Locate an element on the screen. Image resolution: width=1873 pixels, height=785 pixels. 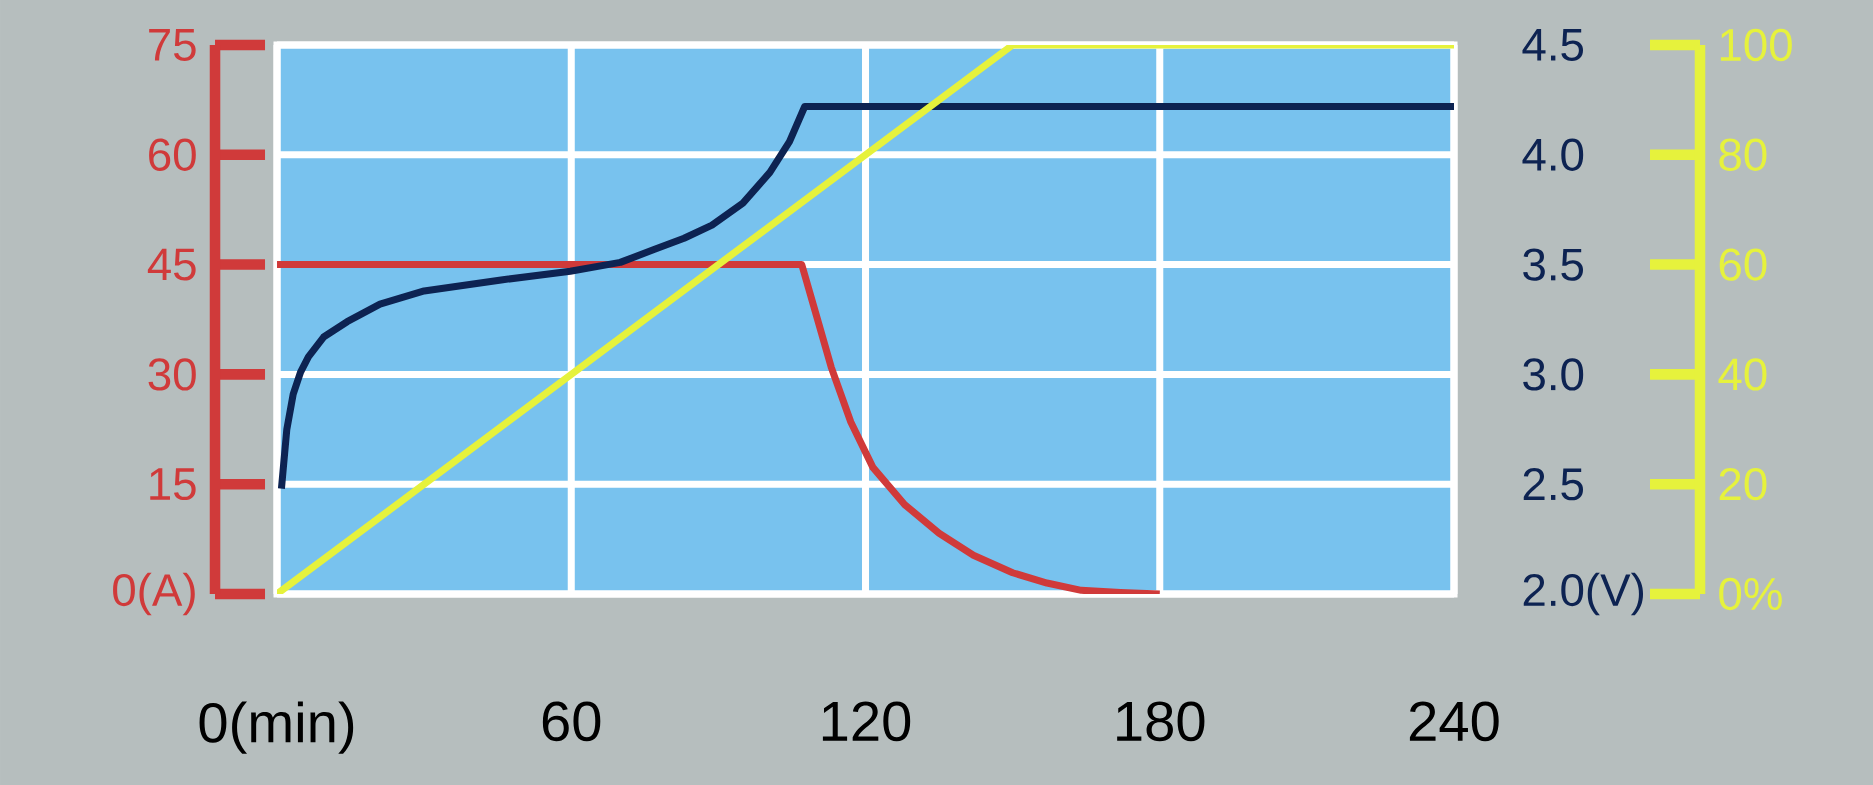
y2-tick-label: 3.0 is located at coordinates (1553, 374).